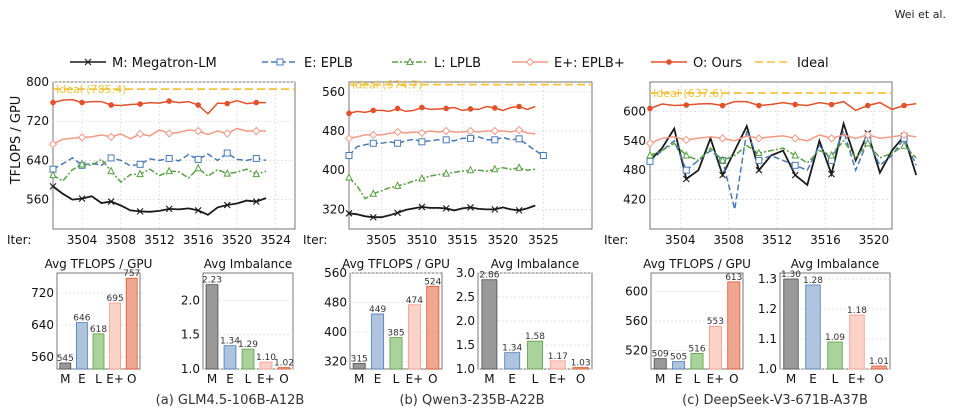 The width and height of the screenshot is (960, 417). Describe the element at coordinates (283, 379) in the screenshot. I see `bar-category-label: O` at that location.